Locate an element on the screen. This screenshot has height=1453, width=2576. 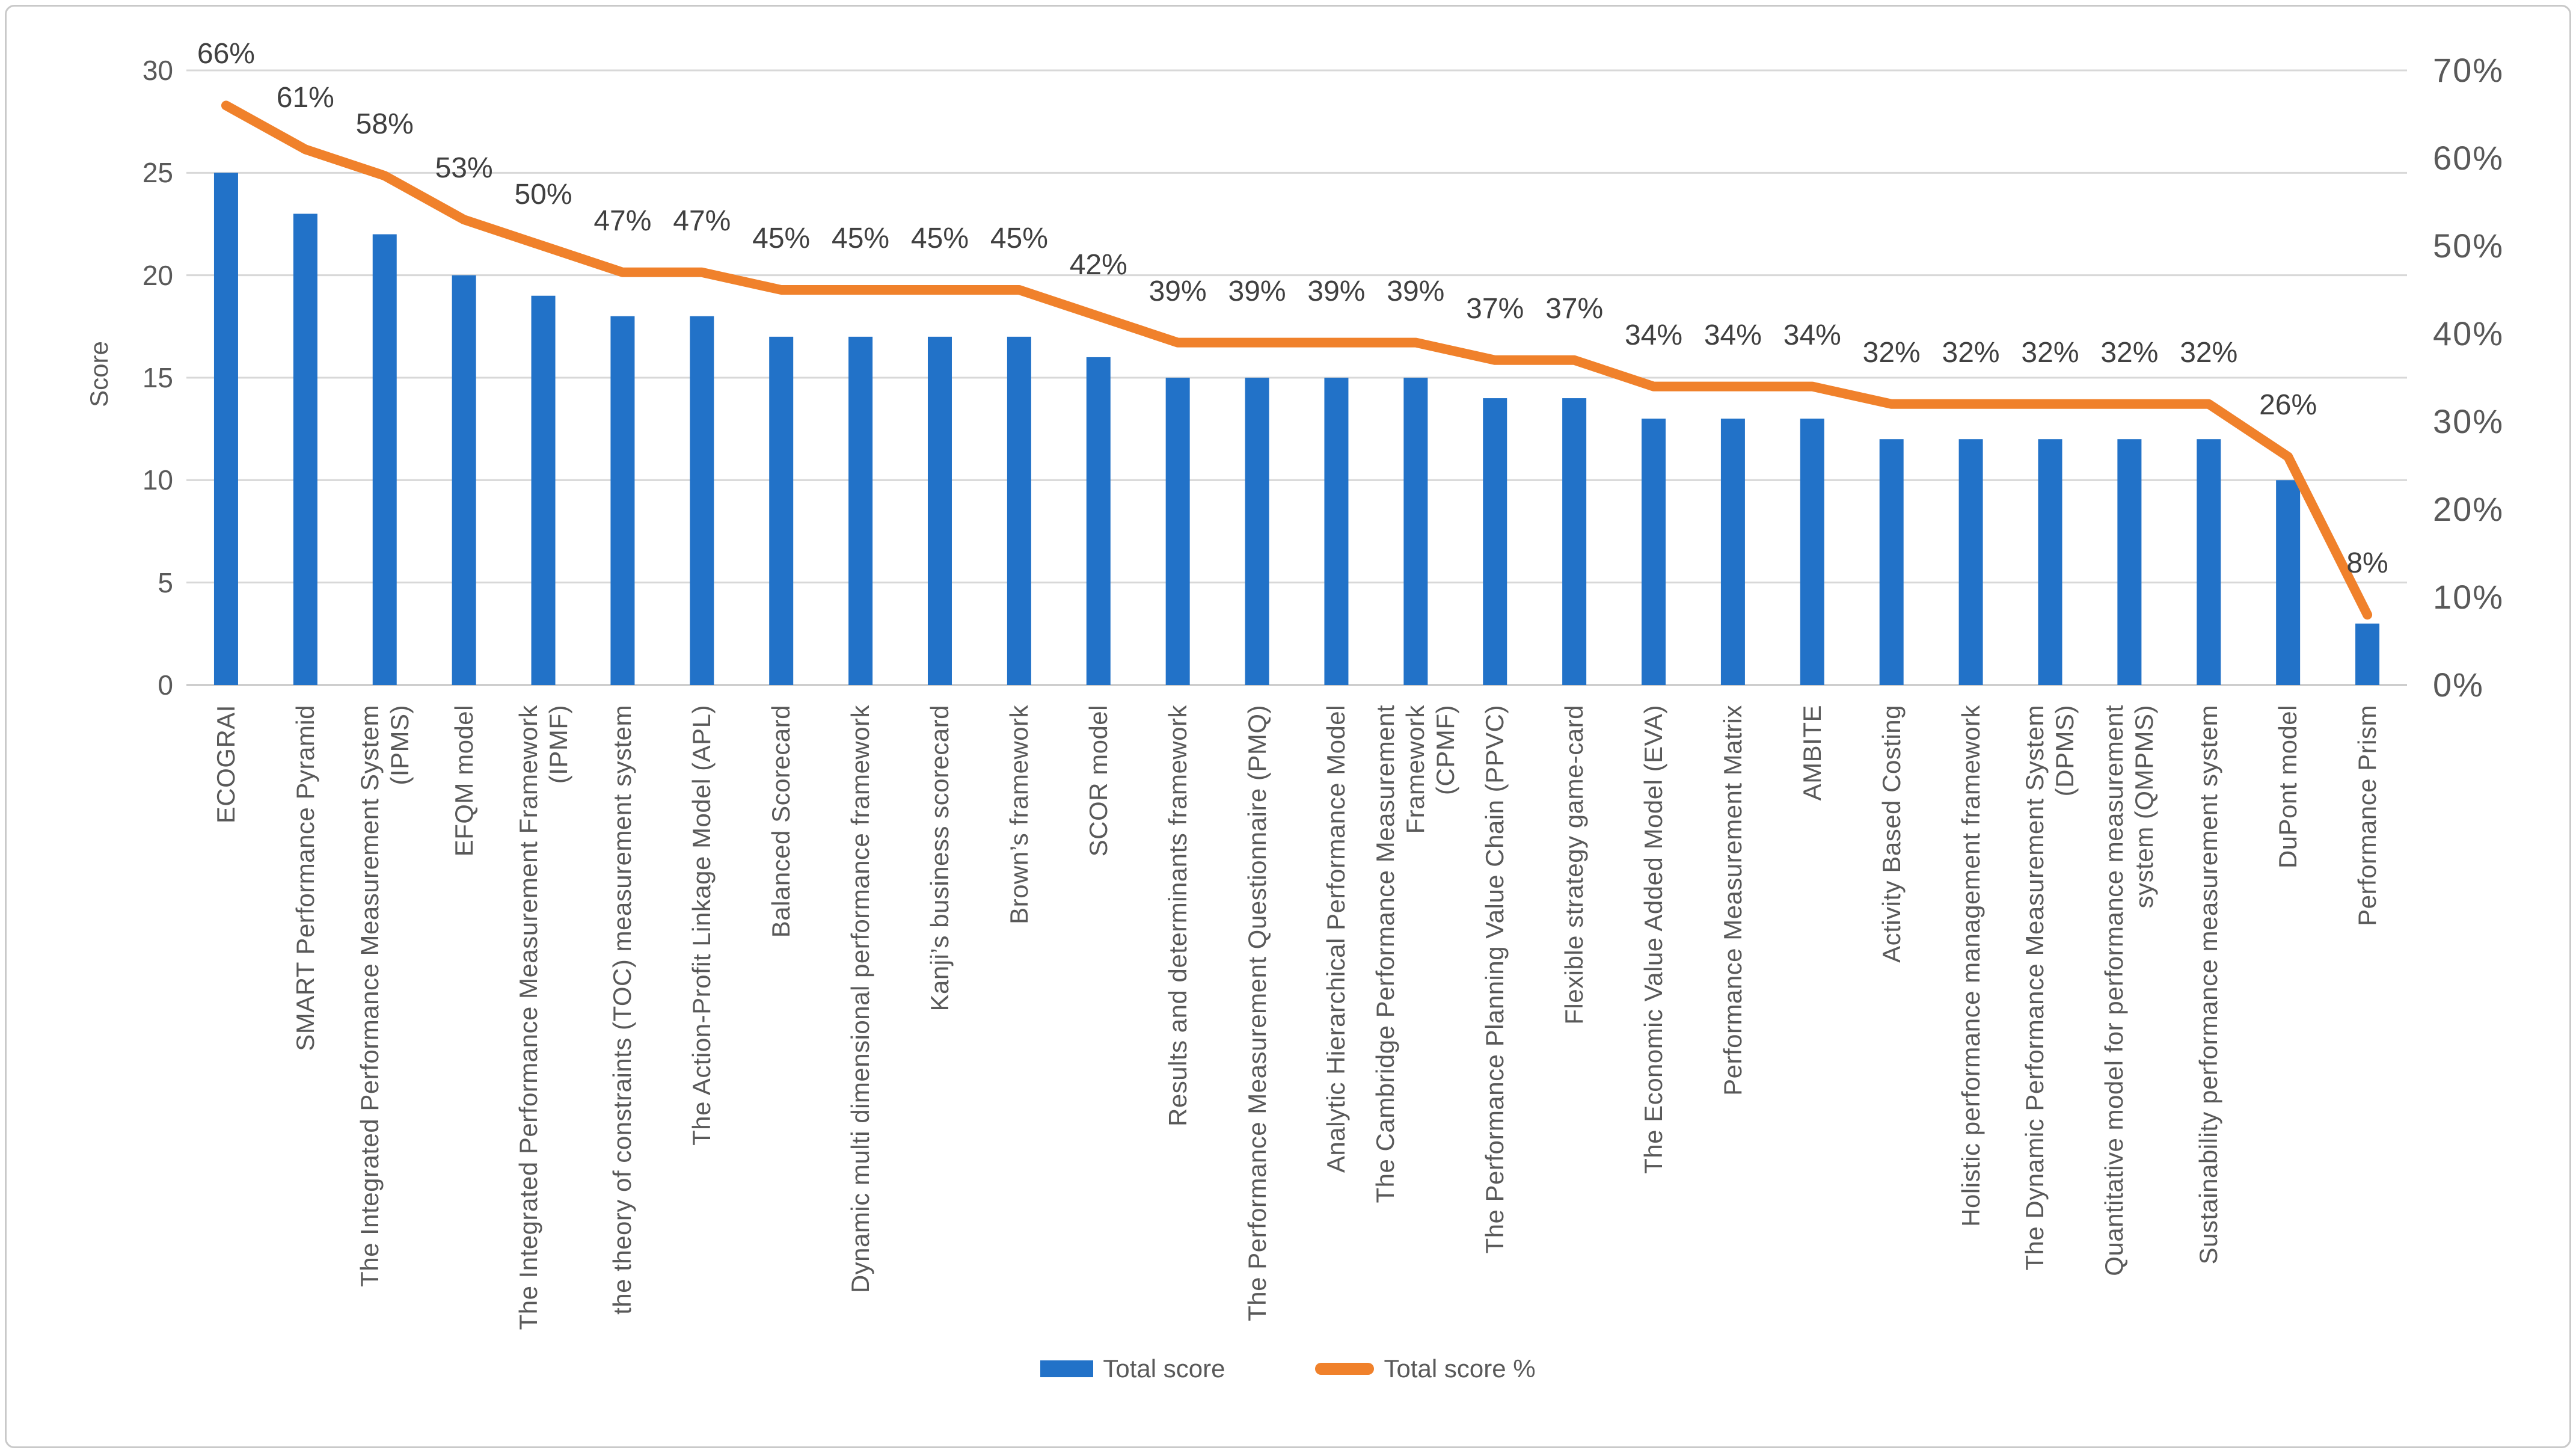
category-label: Performance Measurement Matrix is located at coordinates (1732, 901).